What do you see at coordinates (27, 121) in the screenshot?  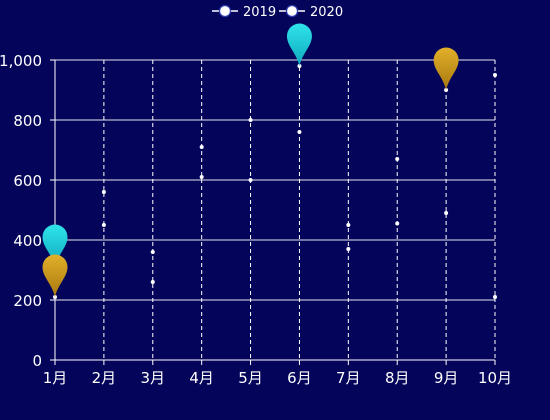 I see `y-tick-label: 800` at bounding box center [27, 121].